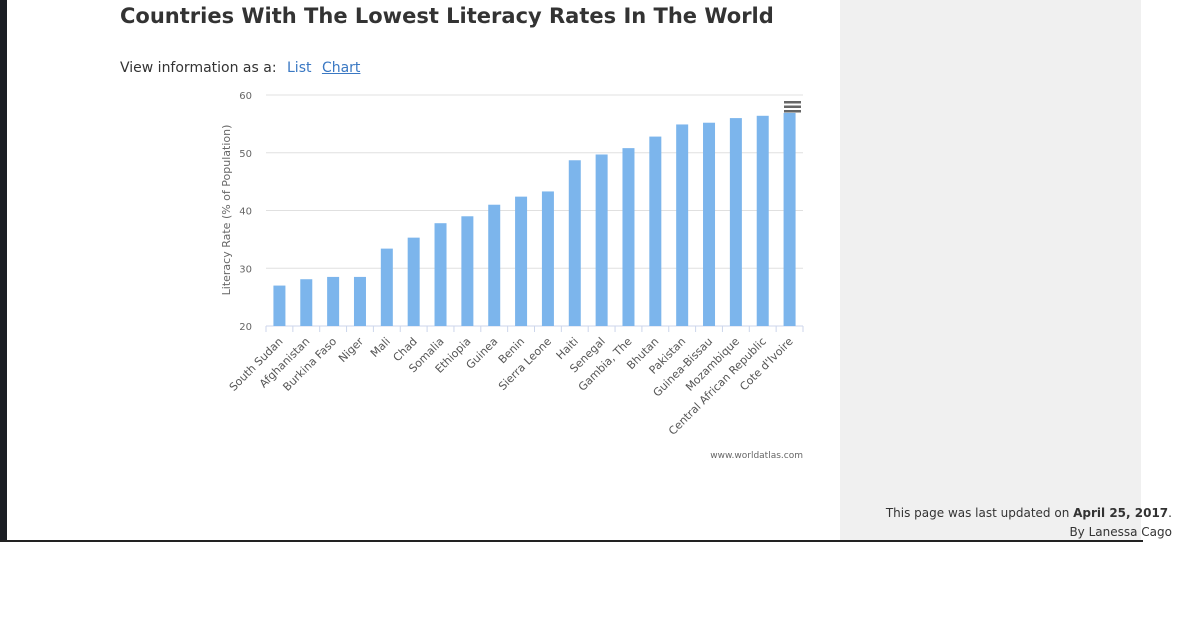 This screenshot has width=1200, height=617. I want to click on x-tick-label: Mali, so click(380, 347).